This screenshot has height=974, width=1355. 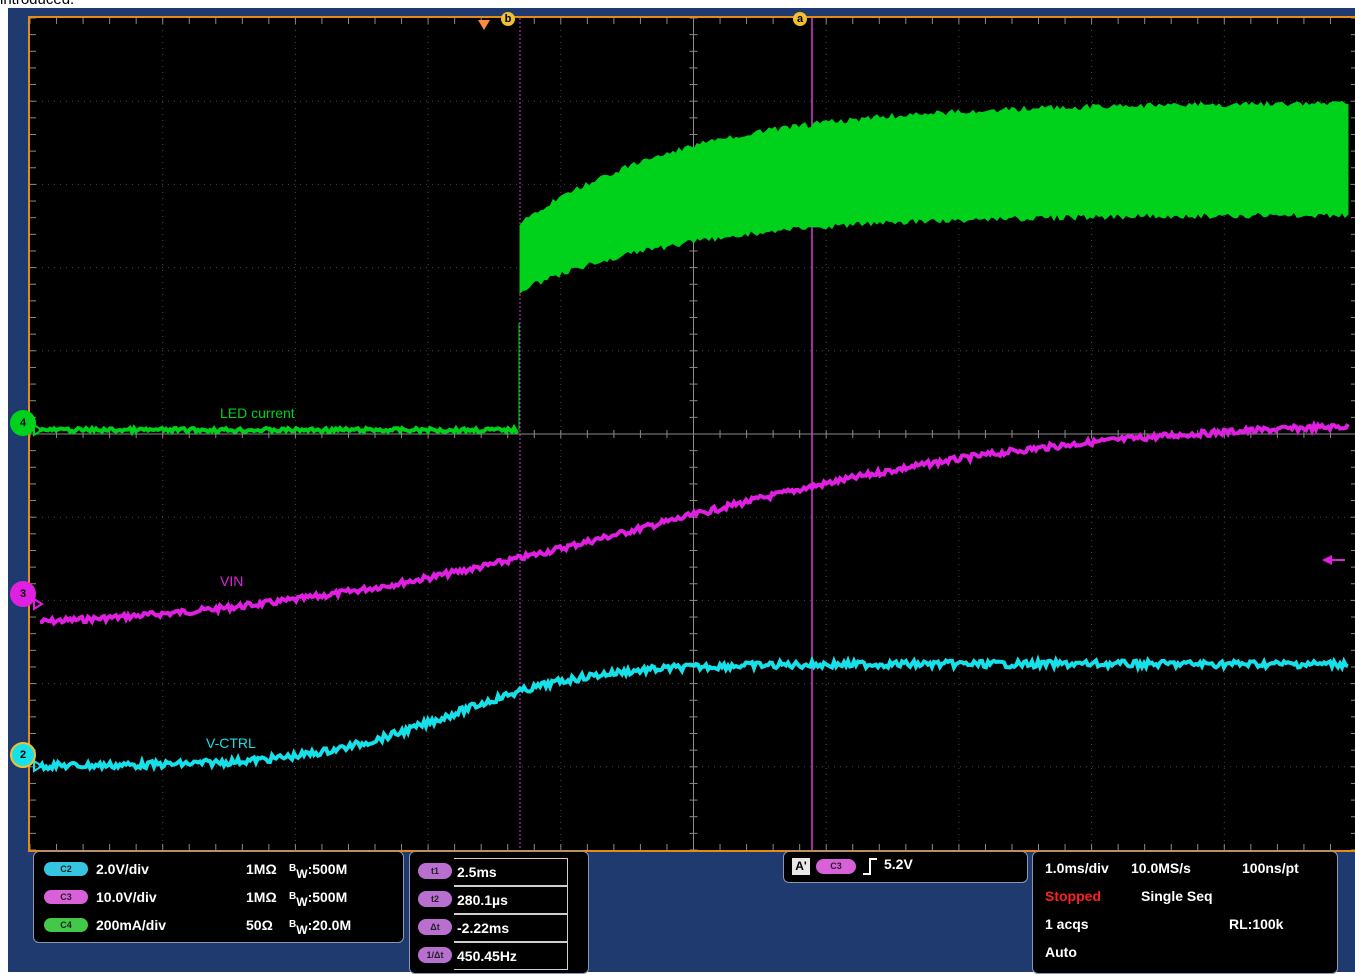 I want to click on led-current-waveform-off, so click(x=278, y=430).